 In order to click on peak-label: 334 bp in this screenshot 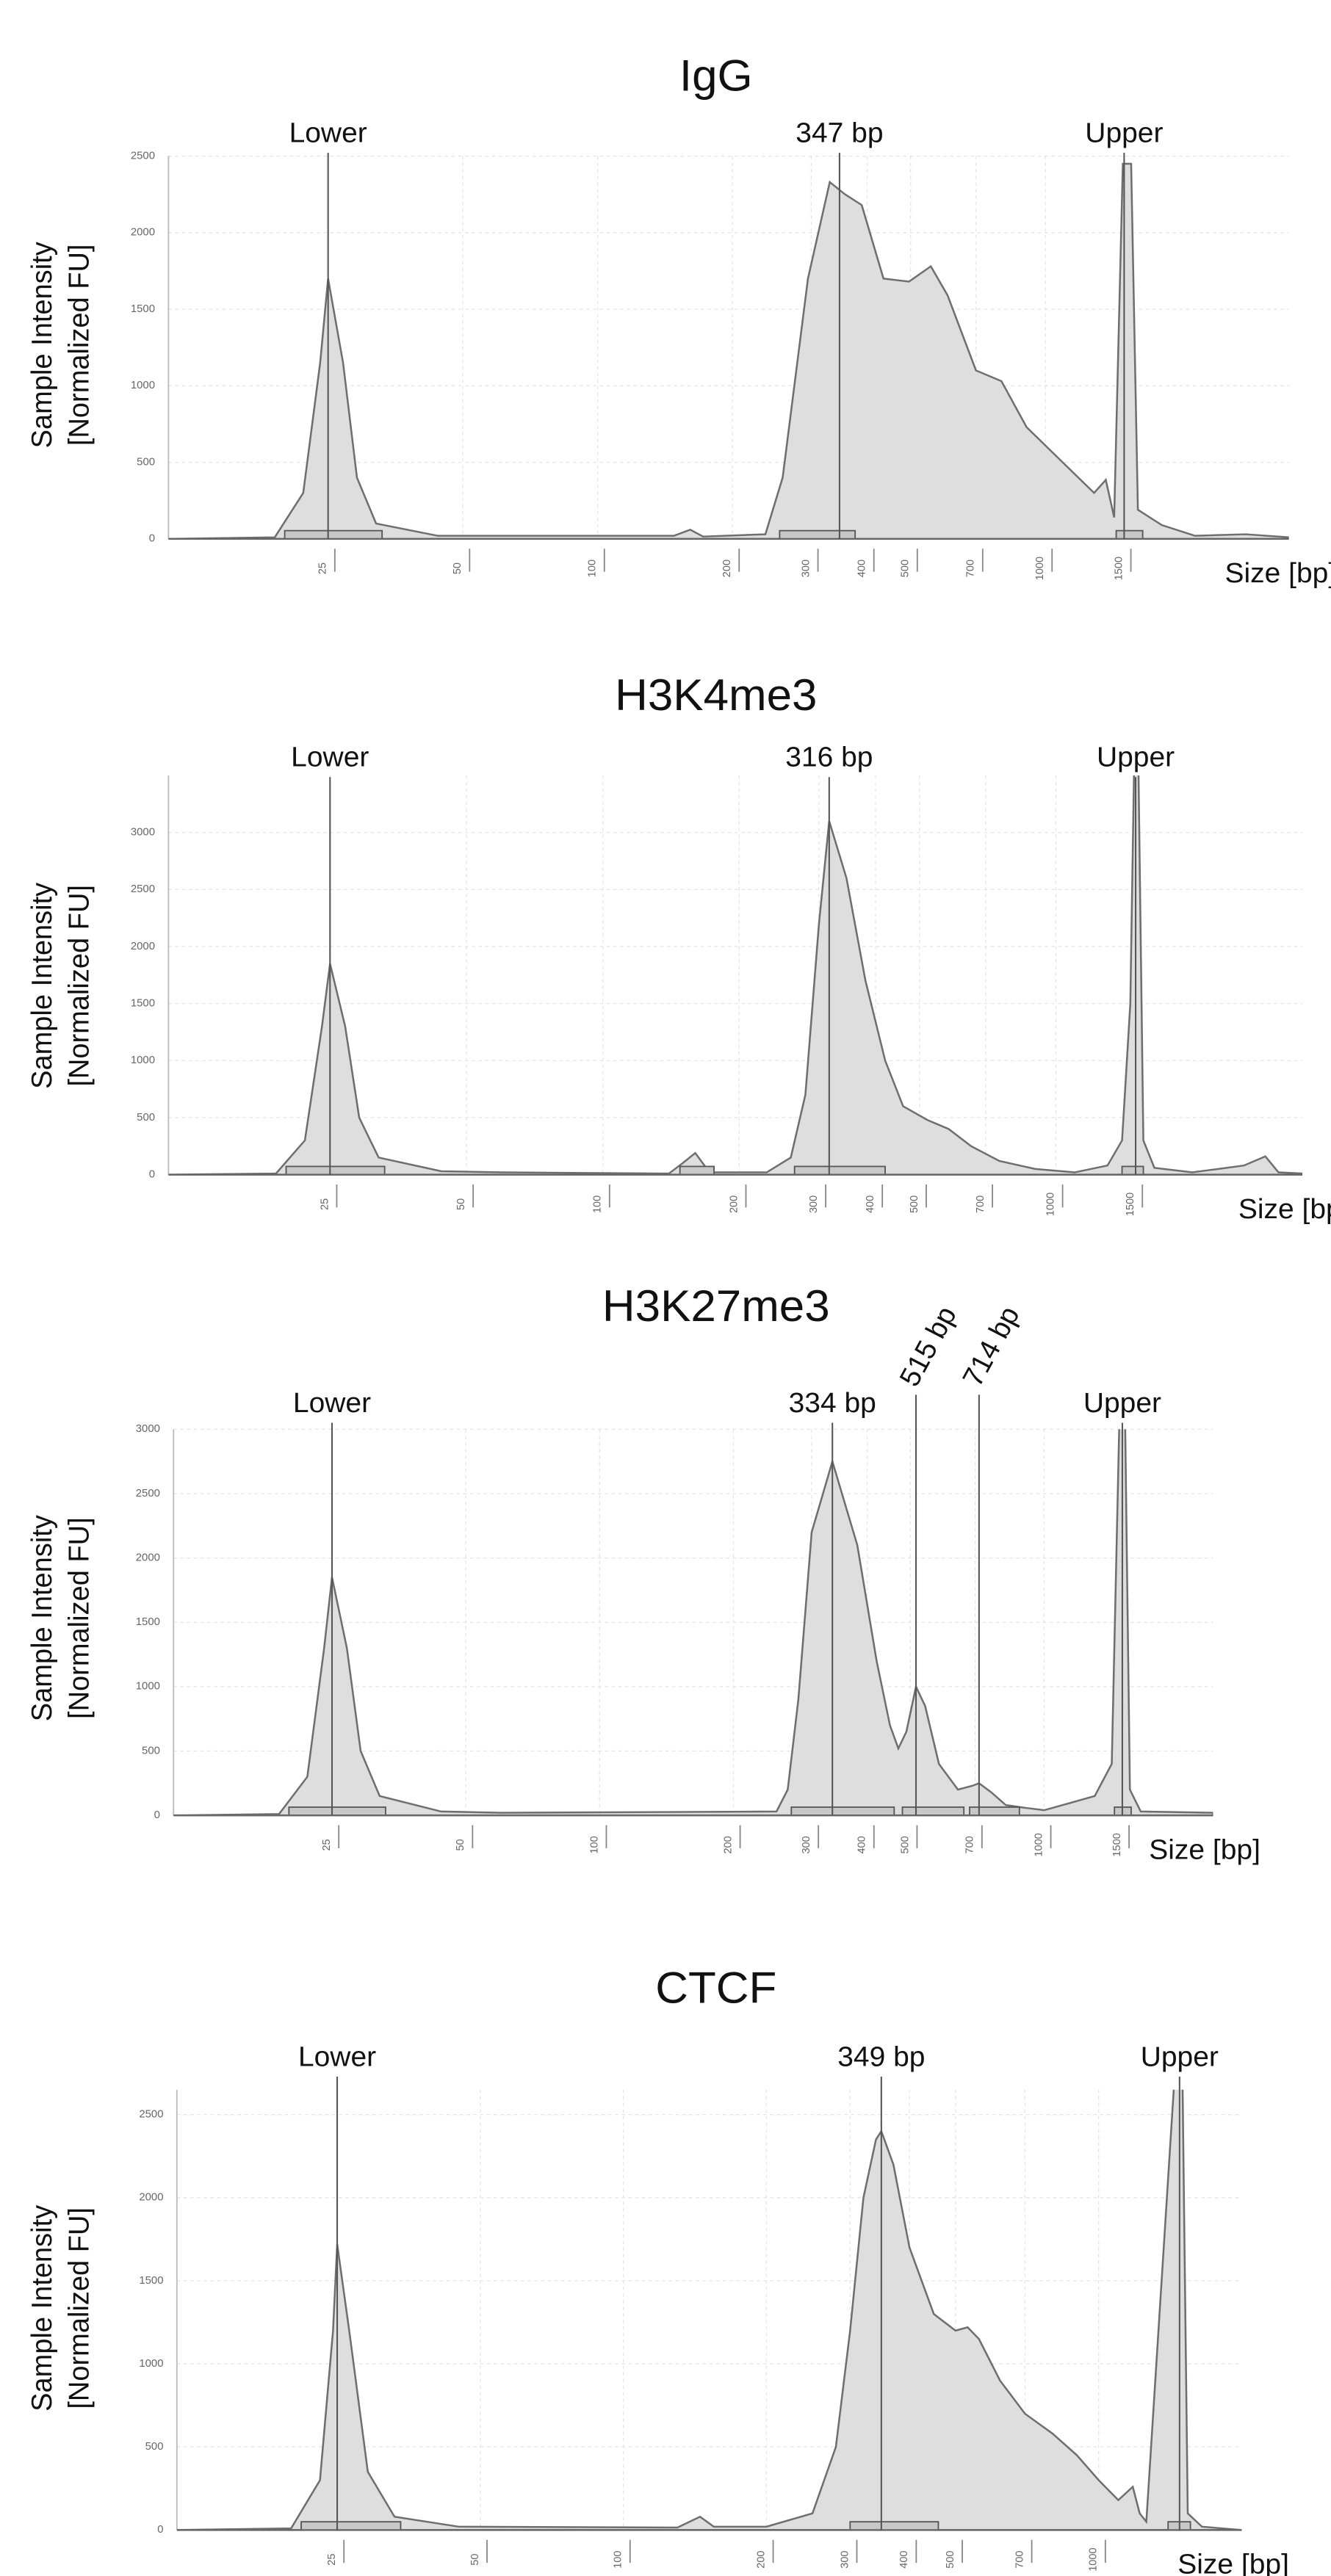, I will do `click(832, 1402)`.